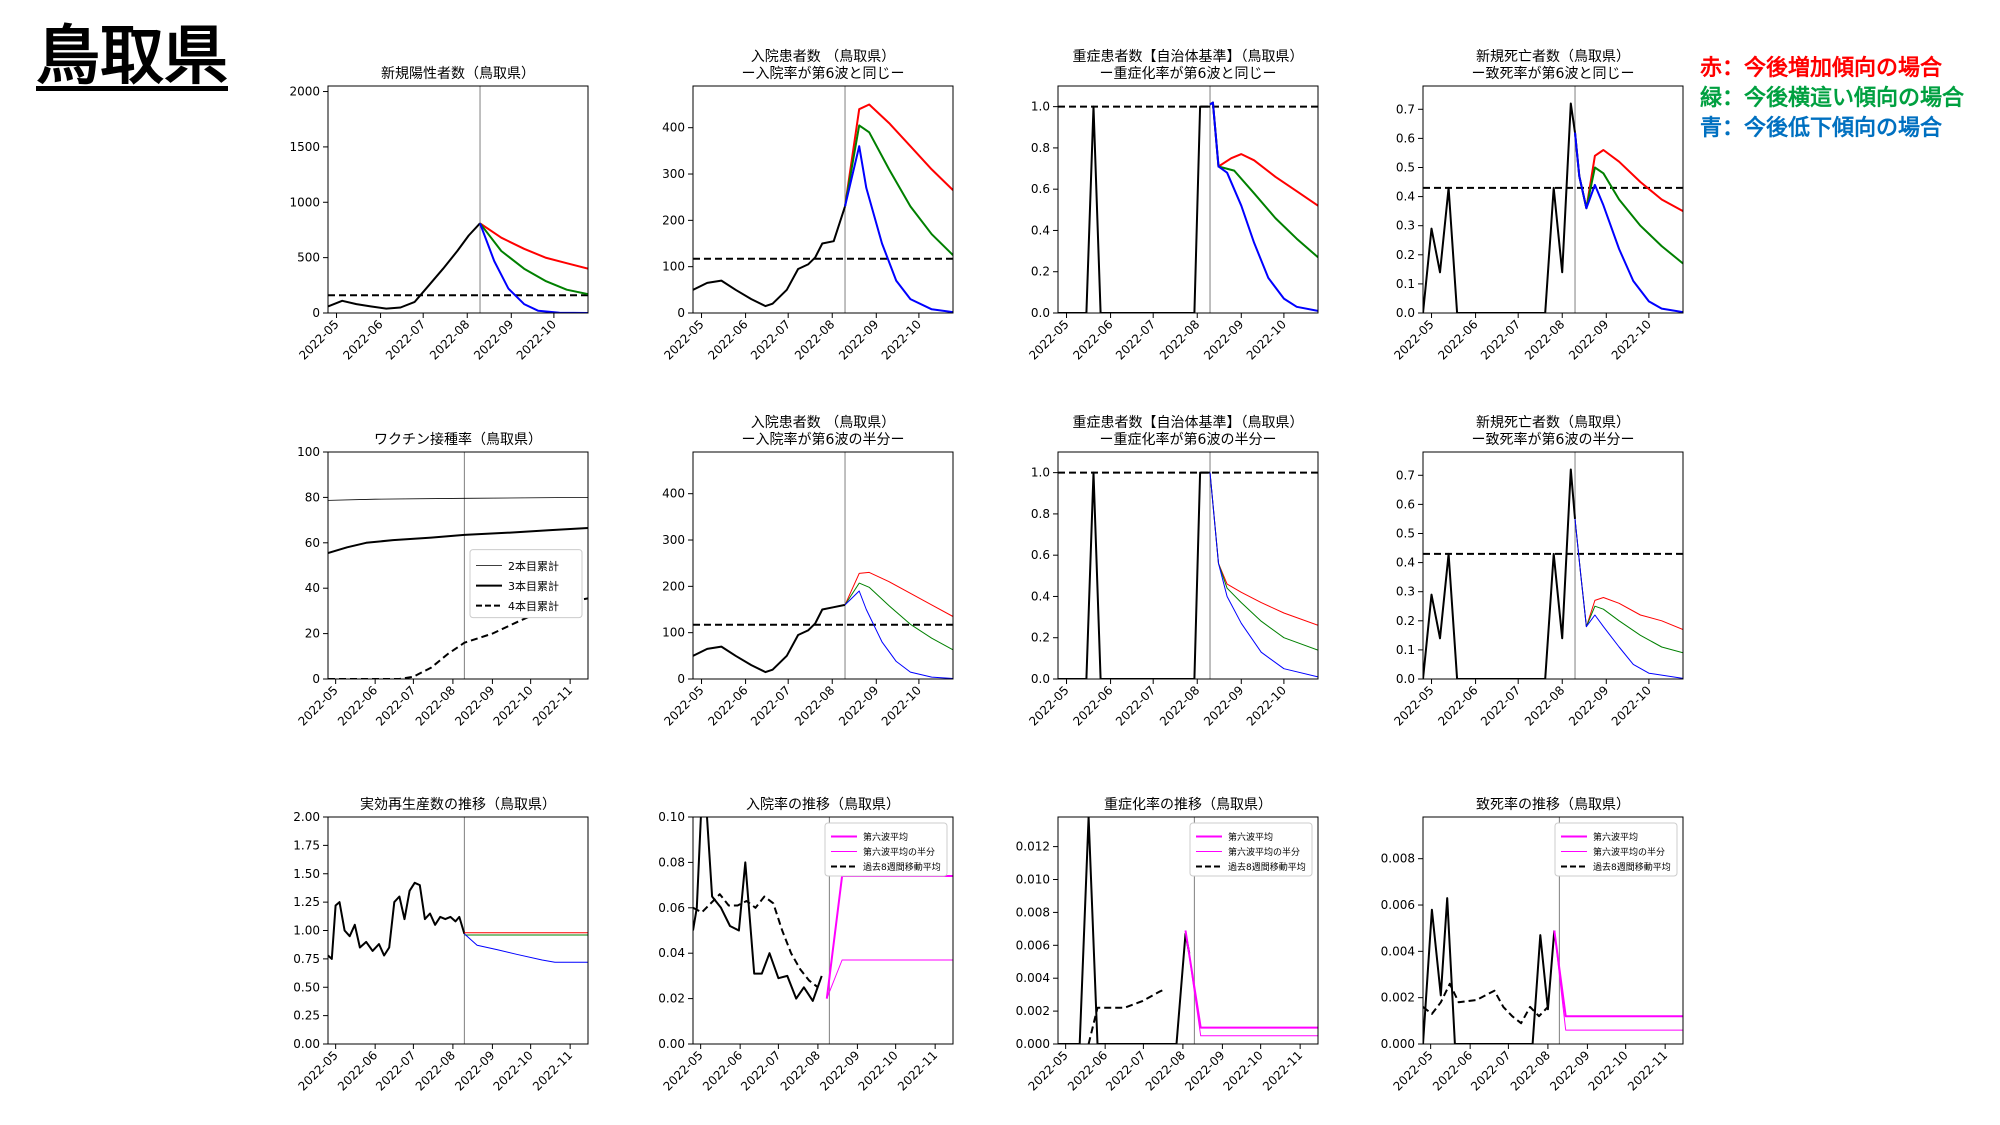 The image size is (2000, 1125). What do you see at coordinates (671, 953) in the screenshot?
I see `y-tick-label: 0.04` at bounding box center [671, 953].